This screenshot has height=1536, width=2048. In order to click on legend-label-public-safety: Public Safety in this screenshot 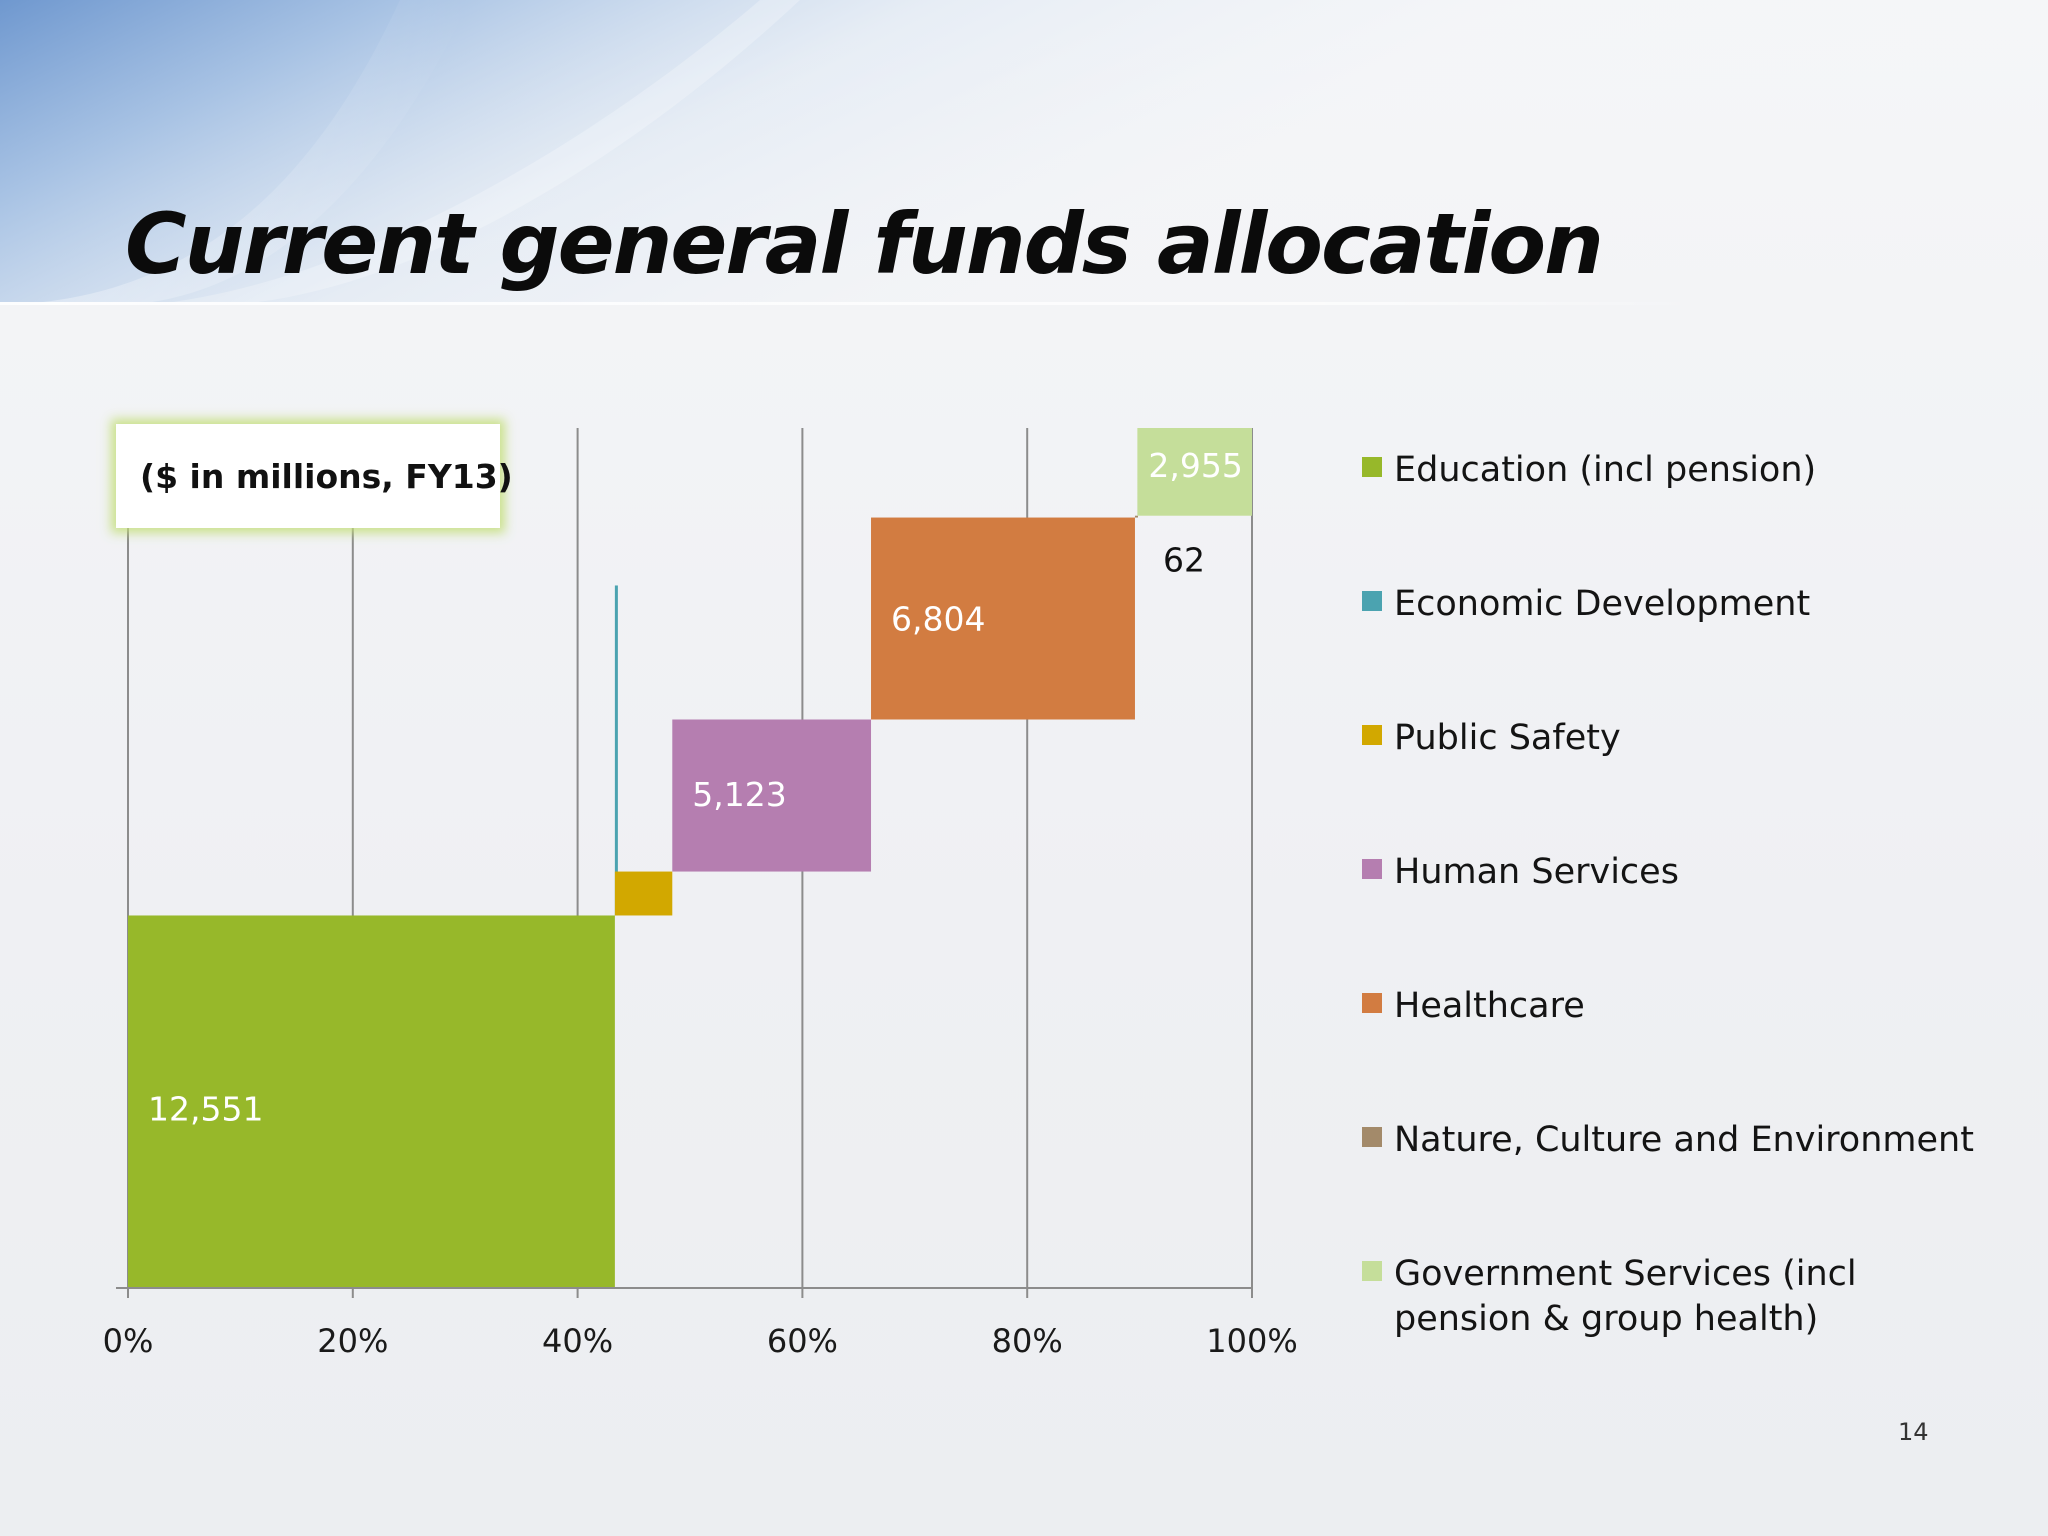, I will do `click(1507, 738)`.